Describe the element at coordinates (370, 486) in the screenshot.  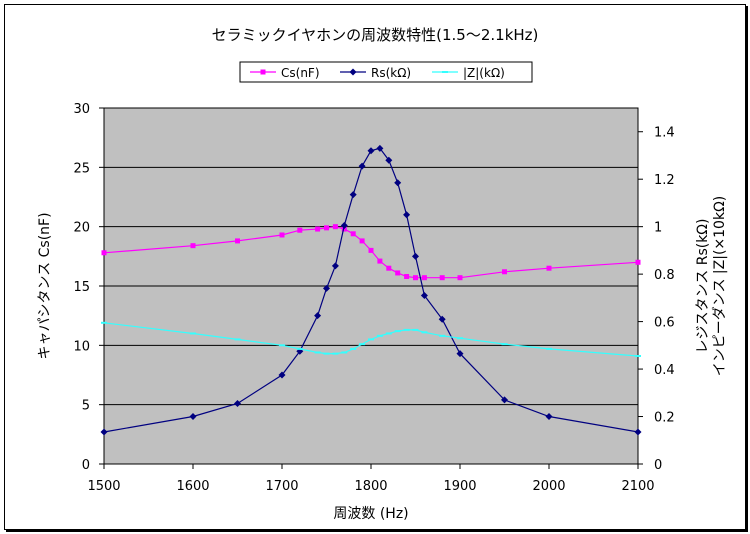
I see `x-tick-label: 1800` at that location.